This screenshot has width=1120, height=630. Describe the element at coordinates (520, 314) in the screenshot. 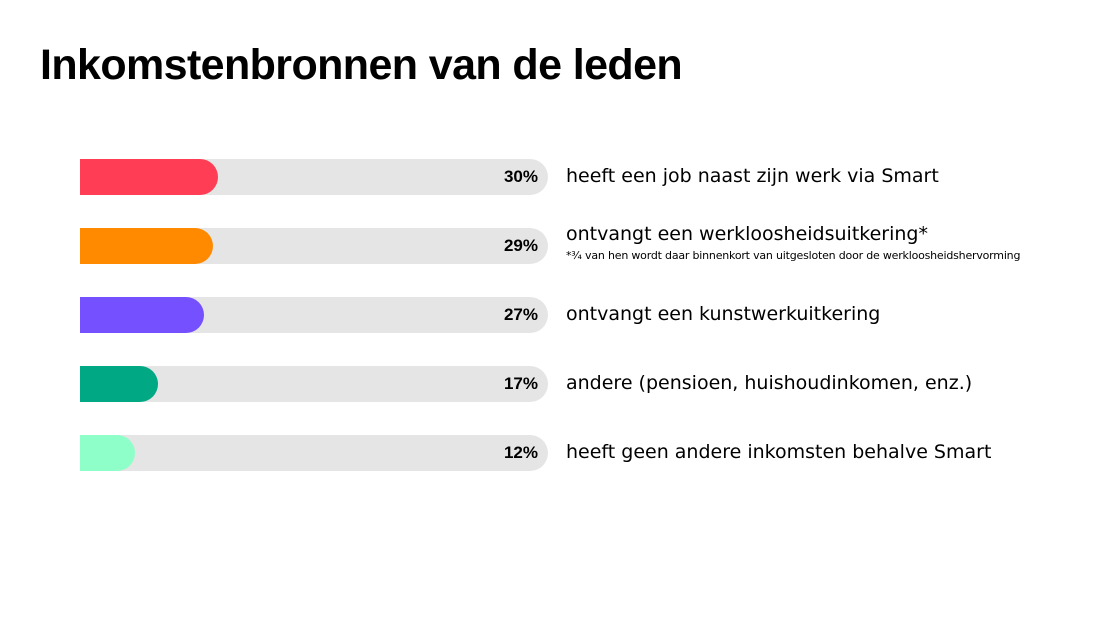

I see `bar-value-label: 27%` at that location.